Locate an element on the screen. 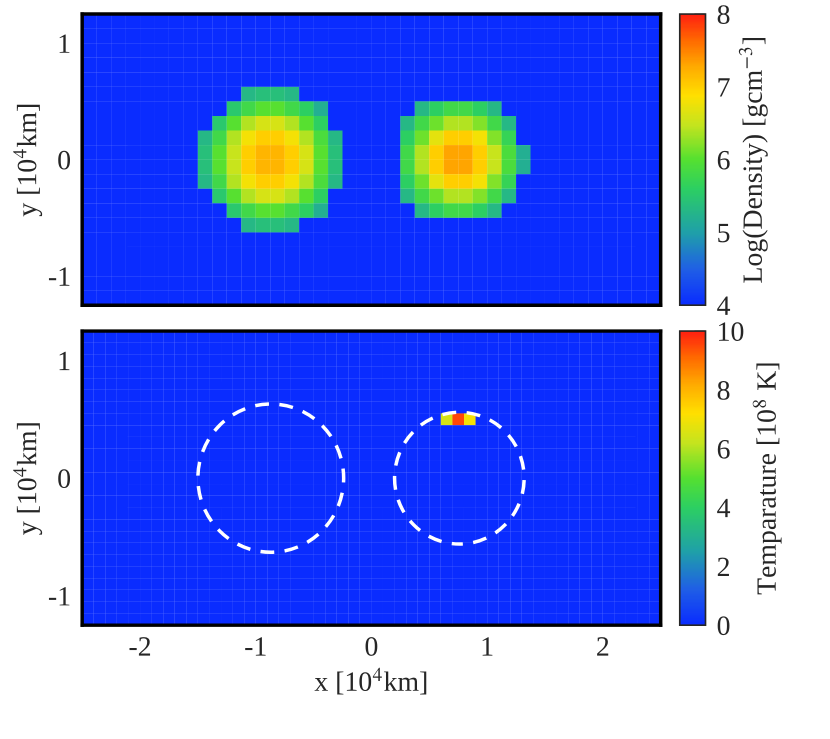  color-bar-label: 10 is located at coordinates (731, 331).